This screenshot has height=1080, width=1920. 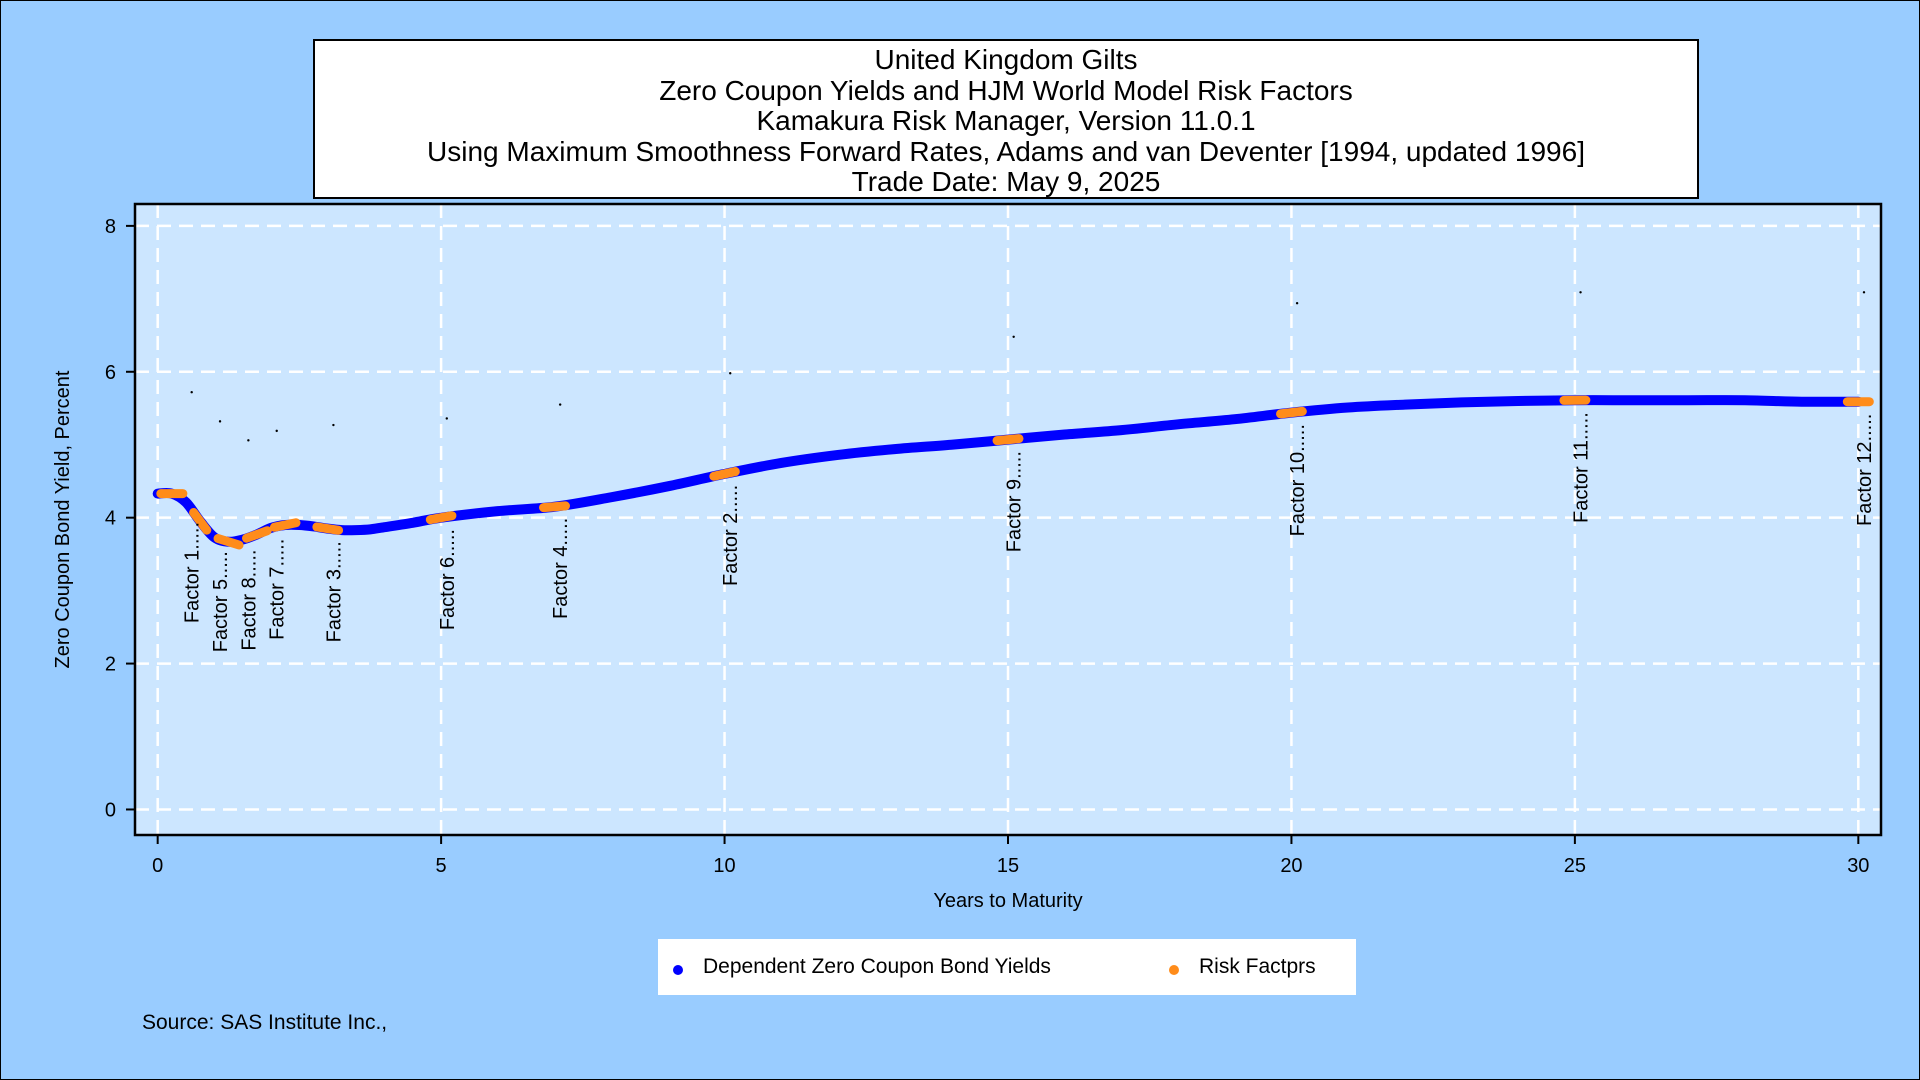 What do you see at coordinates (110, 227) in the screenshot?
I see `y-tick-label-4: 8` at bounding box center [110, 227].